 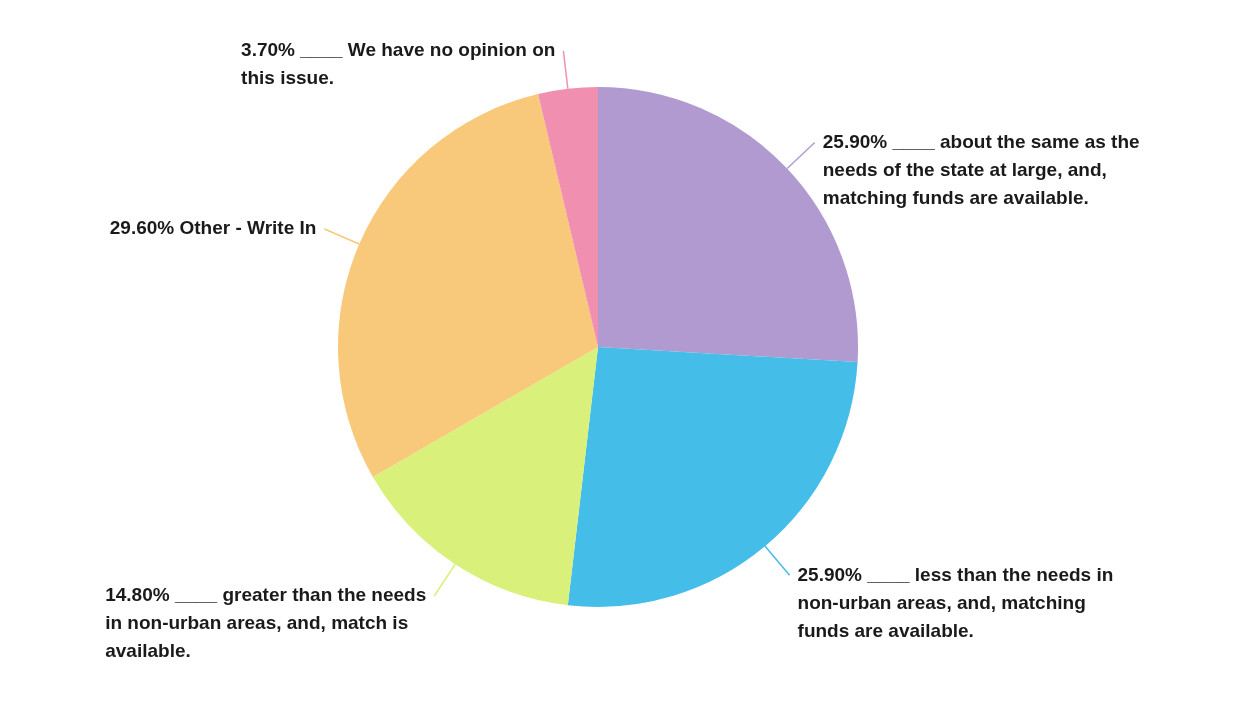 I want to click on slice-label: 14.80% ____ greater than the needs in non-urban areas, and, match is available., so click(x=266, y=623).